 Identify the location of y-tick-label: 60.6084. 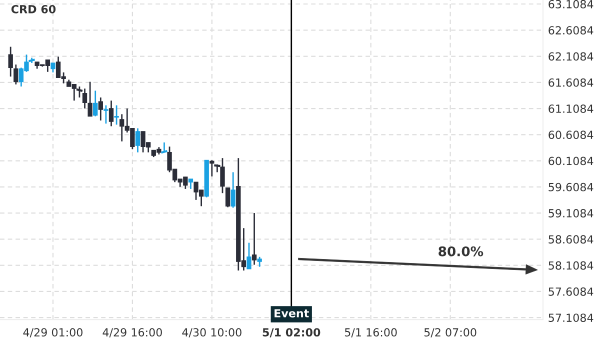
(571, 135).